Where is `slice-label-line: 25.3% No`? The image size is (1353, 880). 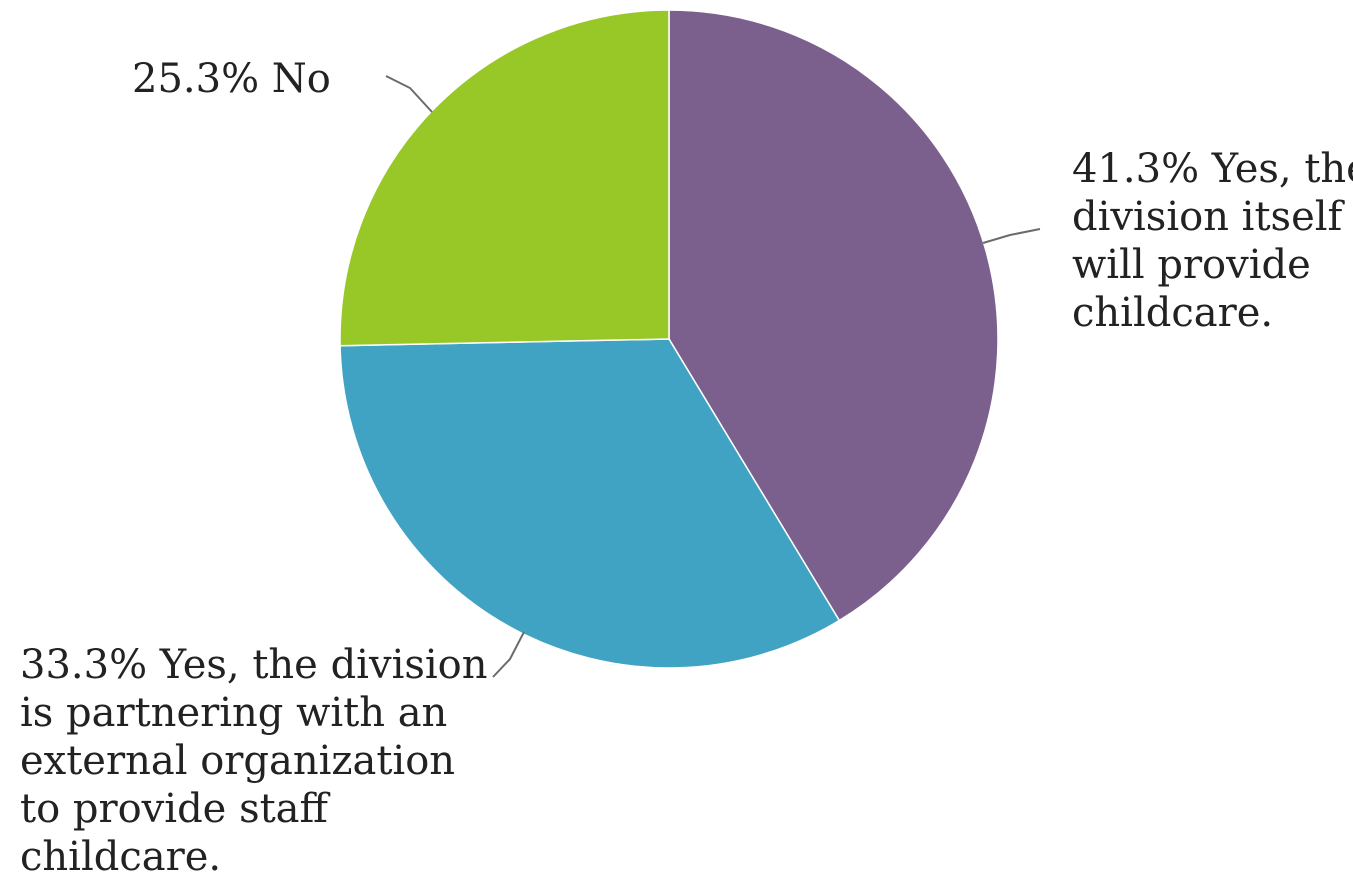 slice-label-line: 25.3% No is located at coordinates (231, 79).